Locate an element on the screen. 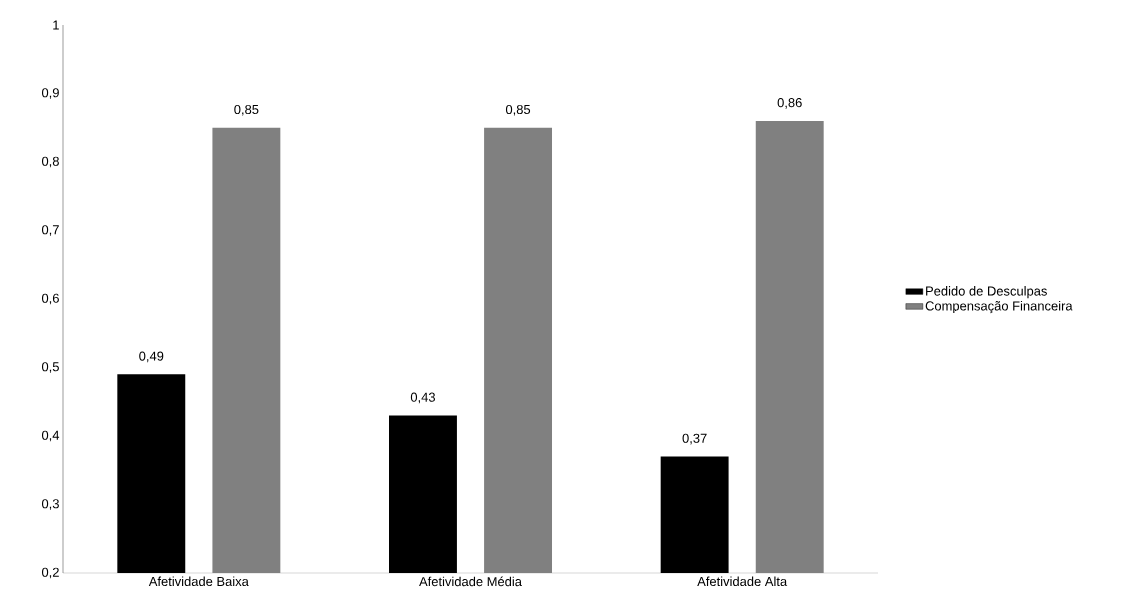 The image size is (1146, 605). x-tick-label: Afetividade Média is located at coordinates (470, 581).